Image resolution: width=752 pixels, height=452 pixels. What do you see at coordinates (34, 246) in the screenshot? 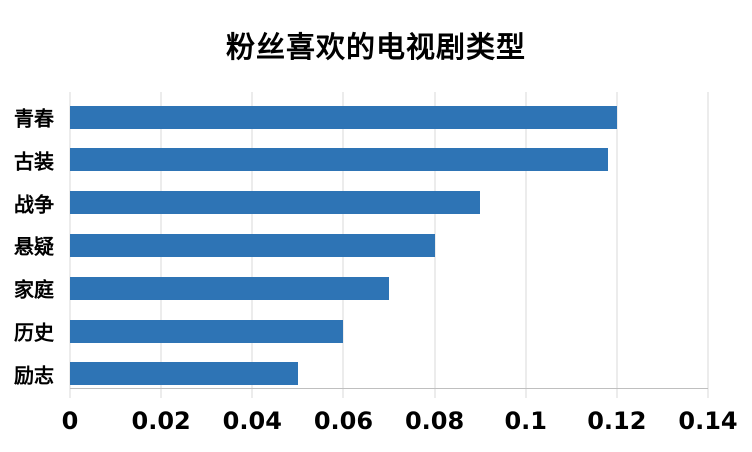
I see `category-label: 悬疑` at bounding box center [34, 246].